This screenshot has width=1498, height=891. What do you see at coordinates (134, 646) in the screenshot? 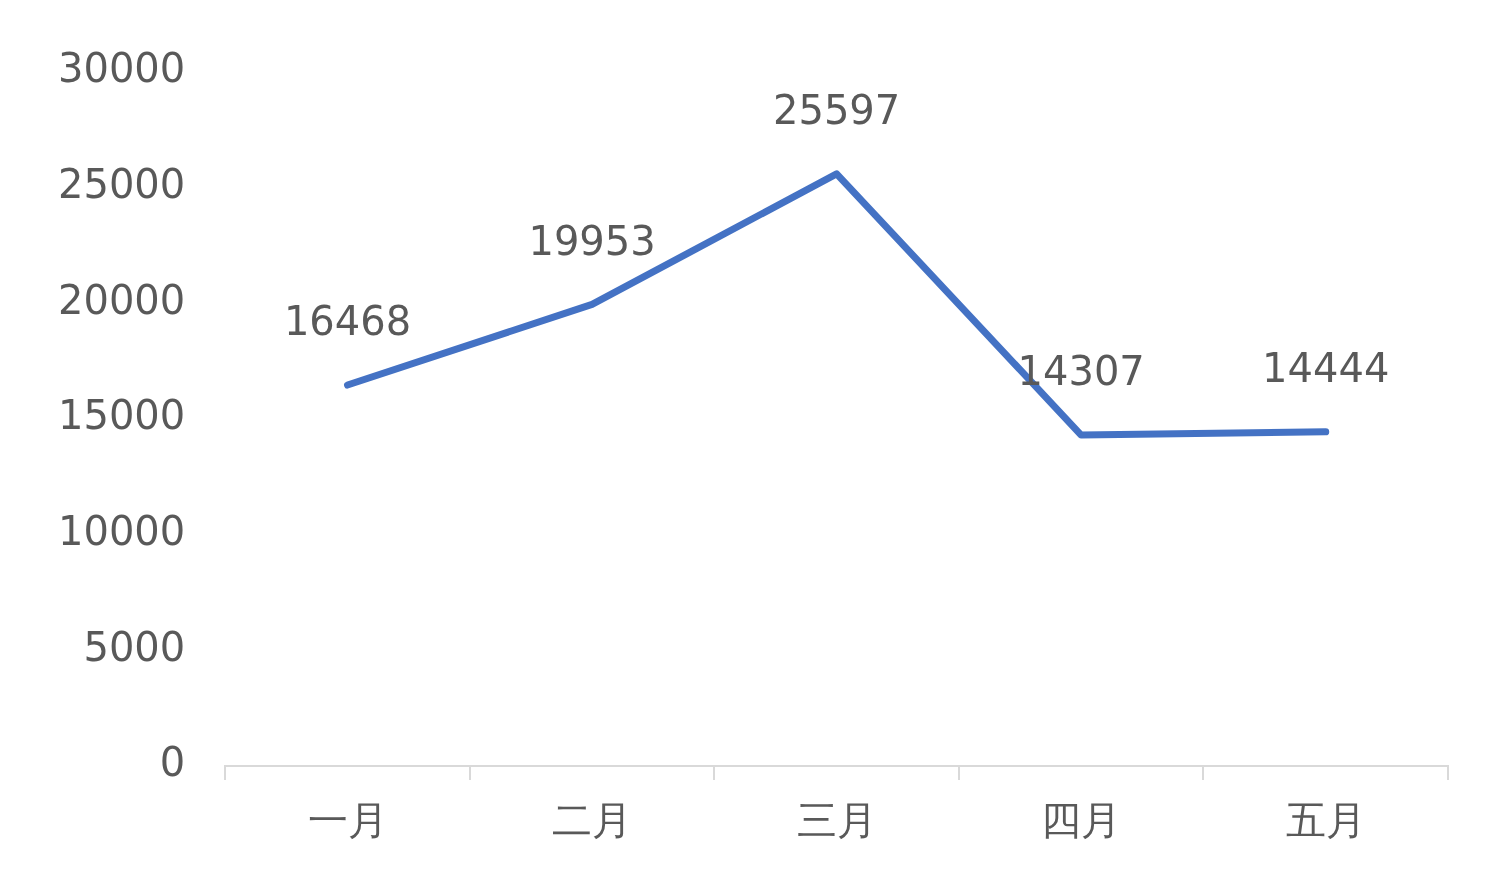
I see `y-tick-label: 5000` at bounding box center [134, 646].